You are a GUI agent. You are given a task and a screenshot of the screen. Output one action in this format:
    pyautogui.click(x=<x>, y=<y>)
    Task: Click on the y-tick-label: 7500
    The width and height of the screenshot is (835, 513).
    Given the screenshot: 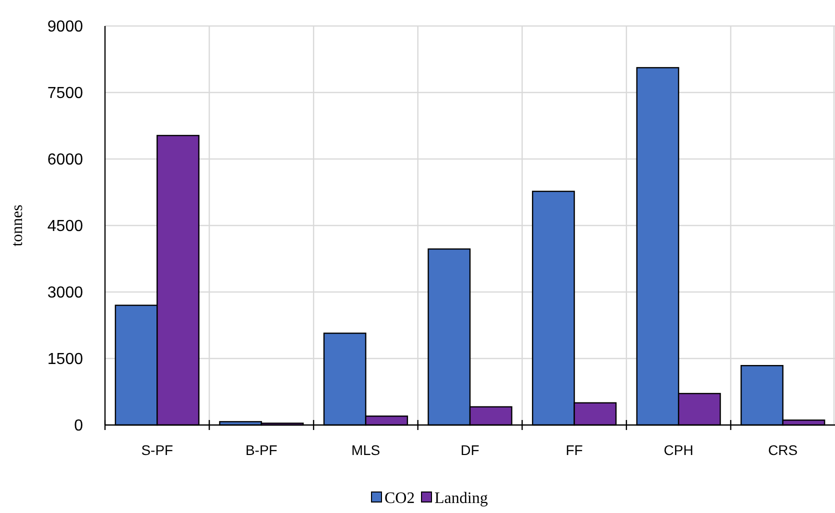 What is the action you would take?
    pyautogui.click(x=65, y=93)
    